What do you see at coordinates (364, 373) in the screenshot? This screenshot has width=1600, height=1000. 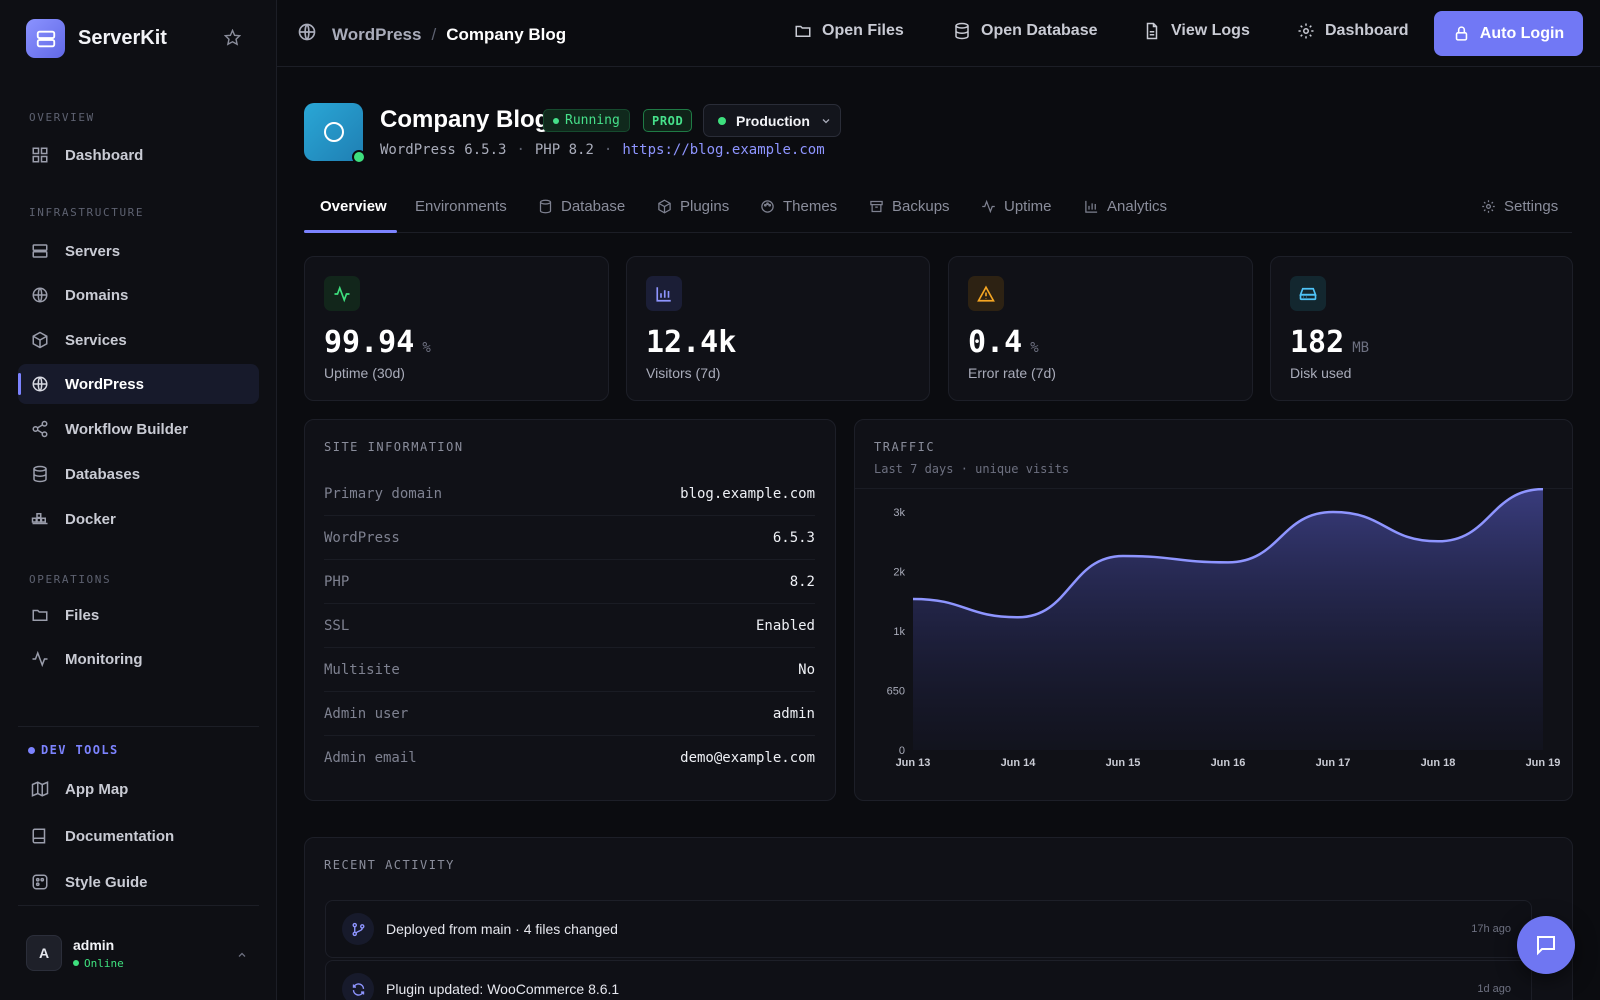 I see `stat-label: Uptime (30d)` at bounding box center [364, 373].